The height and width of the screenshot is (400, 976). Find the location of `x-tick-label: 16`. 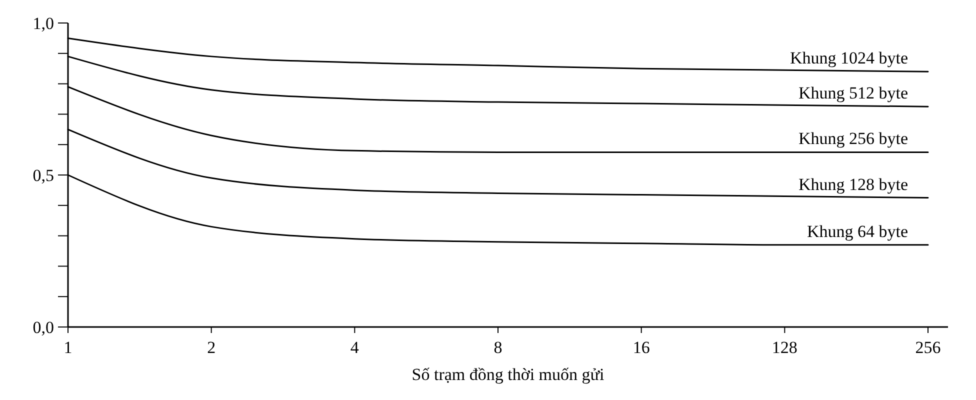

x-tick-label: 16 is located at coordinates (641, 347).